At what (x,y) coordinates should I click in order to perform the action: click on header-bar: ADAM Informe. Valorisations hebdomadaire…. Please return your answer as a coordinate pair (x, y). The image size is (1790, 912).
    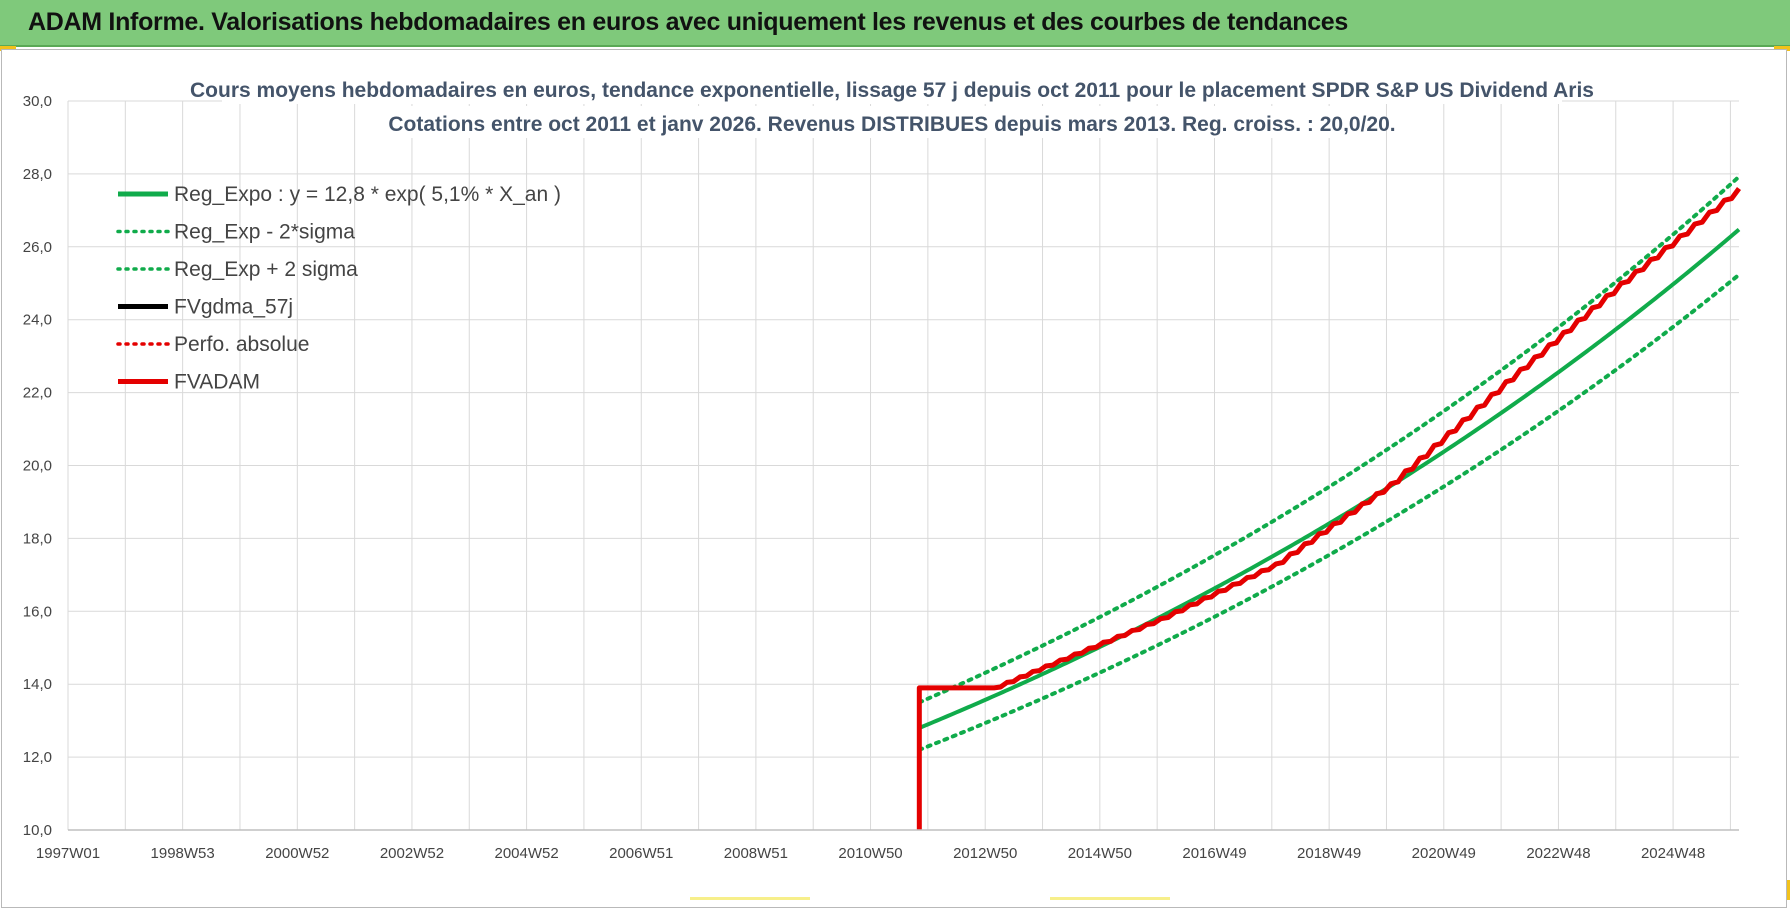
    Looking at the image, I should click on (895, 23).